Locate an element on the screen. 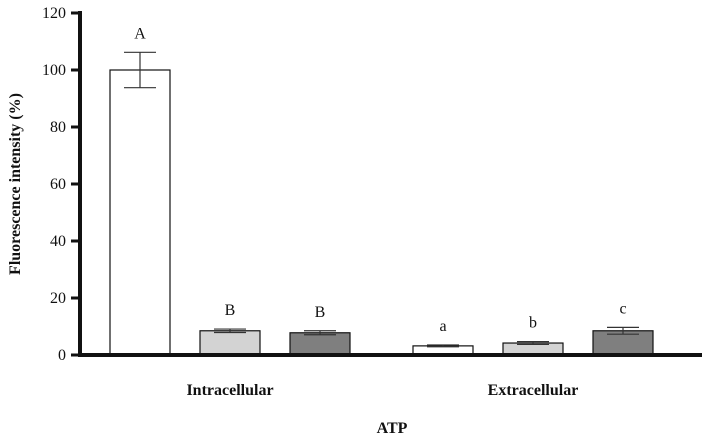 The image size is (718, 440). x-axis-title: ATP is located at coordinates (392, 428).